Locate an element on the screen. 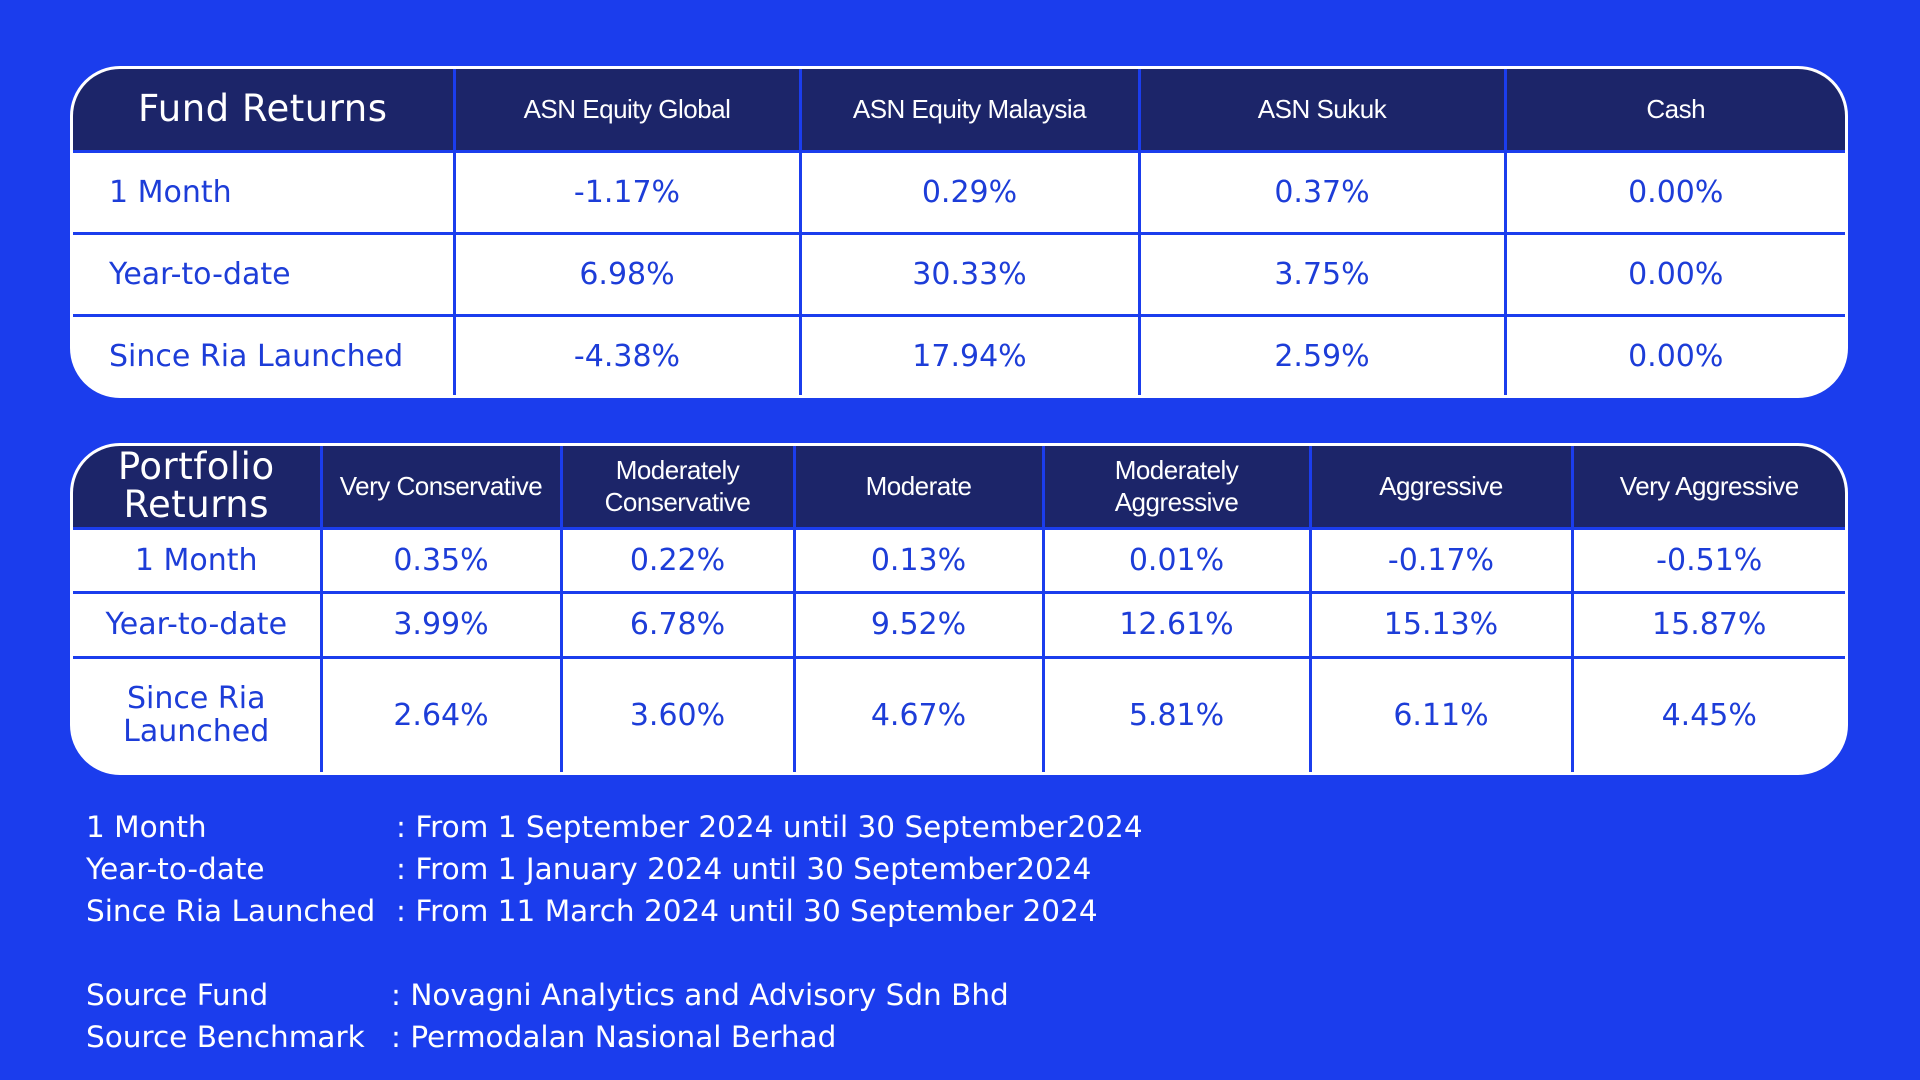  column-header: ASN Equity Malaysia is located at coordinates (970, 110).